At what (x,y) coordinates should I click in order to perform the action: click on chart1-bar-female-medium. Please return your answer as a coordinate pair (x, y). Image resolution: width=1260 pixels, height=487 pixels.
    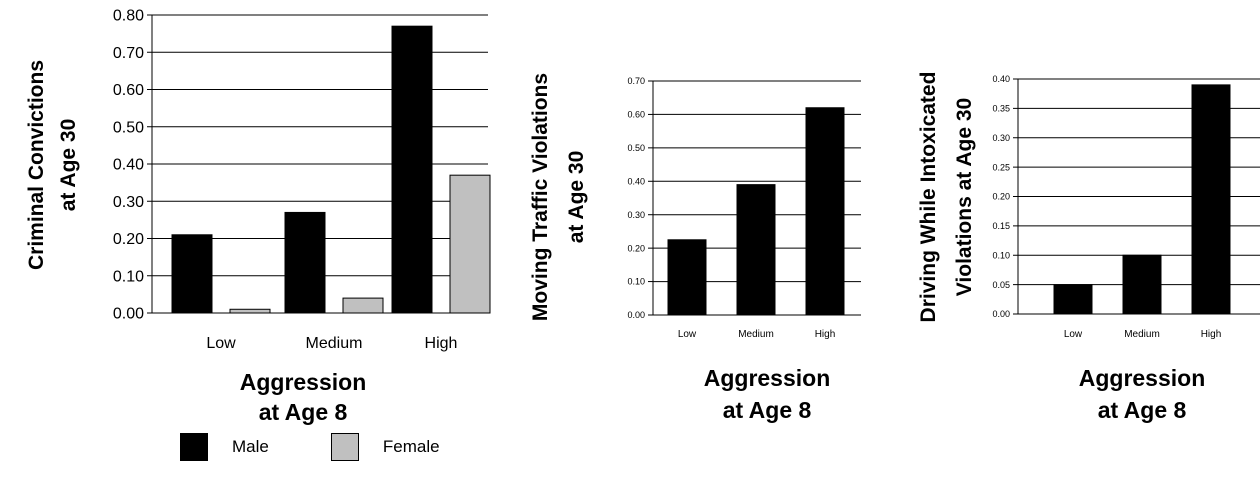
    Looking at the image, I should click on (363, 305).